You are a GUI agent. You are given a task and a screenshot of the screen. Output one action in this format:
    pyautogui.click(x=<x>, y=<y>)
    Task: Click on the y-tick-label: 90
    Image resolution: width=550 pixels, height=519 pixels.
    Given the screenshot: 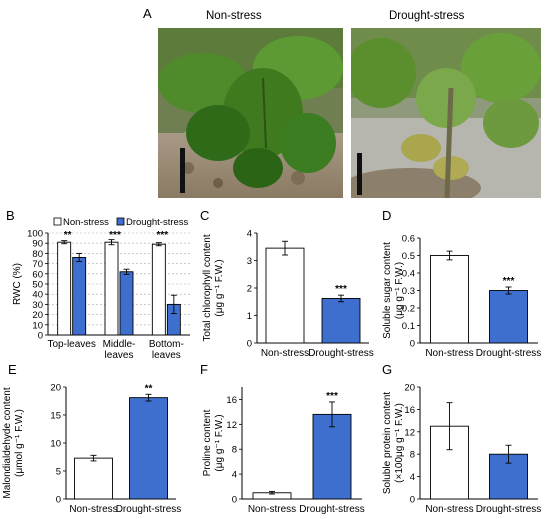 What is the action you would take?
    pyautogui.click(x=37, y=244)
    